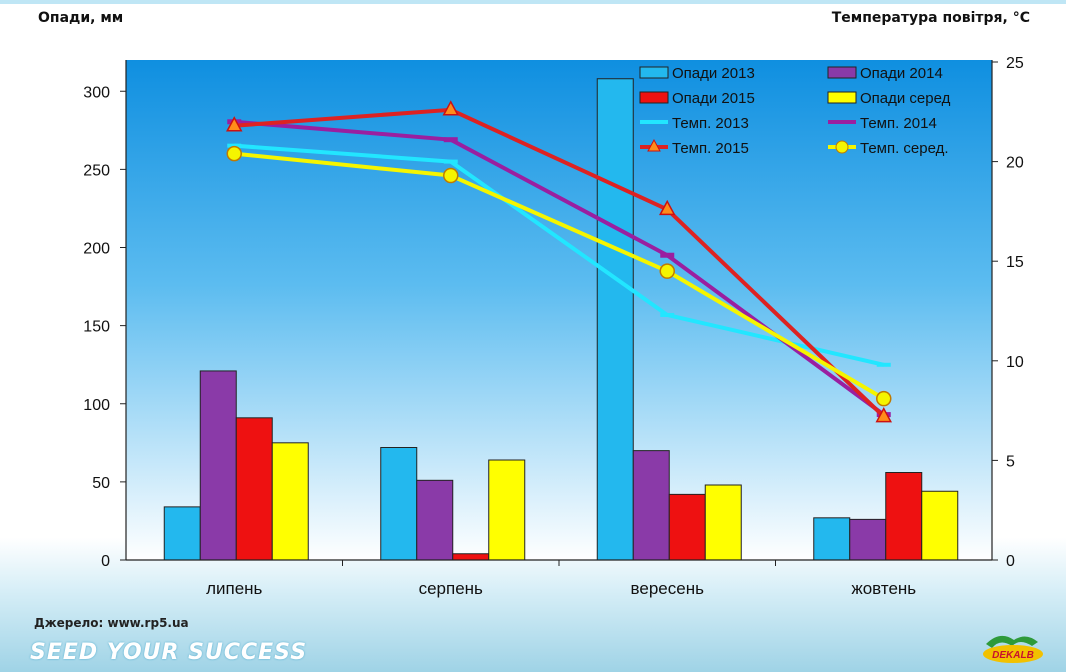  What do you see at coordinates (101, 483) in the screenshot?
I see `left-tick-label-2: 50` at bounding box center [101, 483].